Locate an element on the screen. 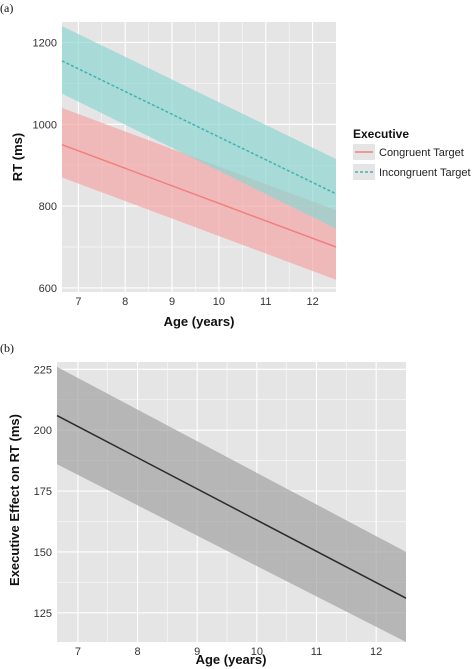 This screenshot has height=669, width=474. y-tick-label: 1000 is located at coordinates (45, 125).